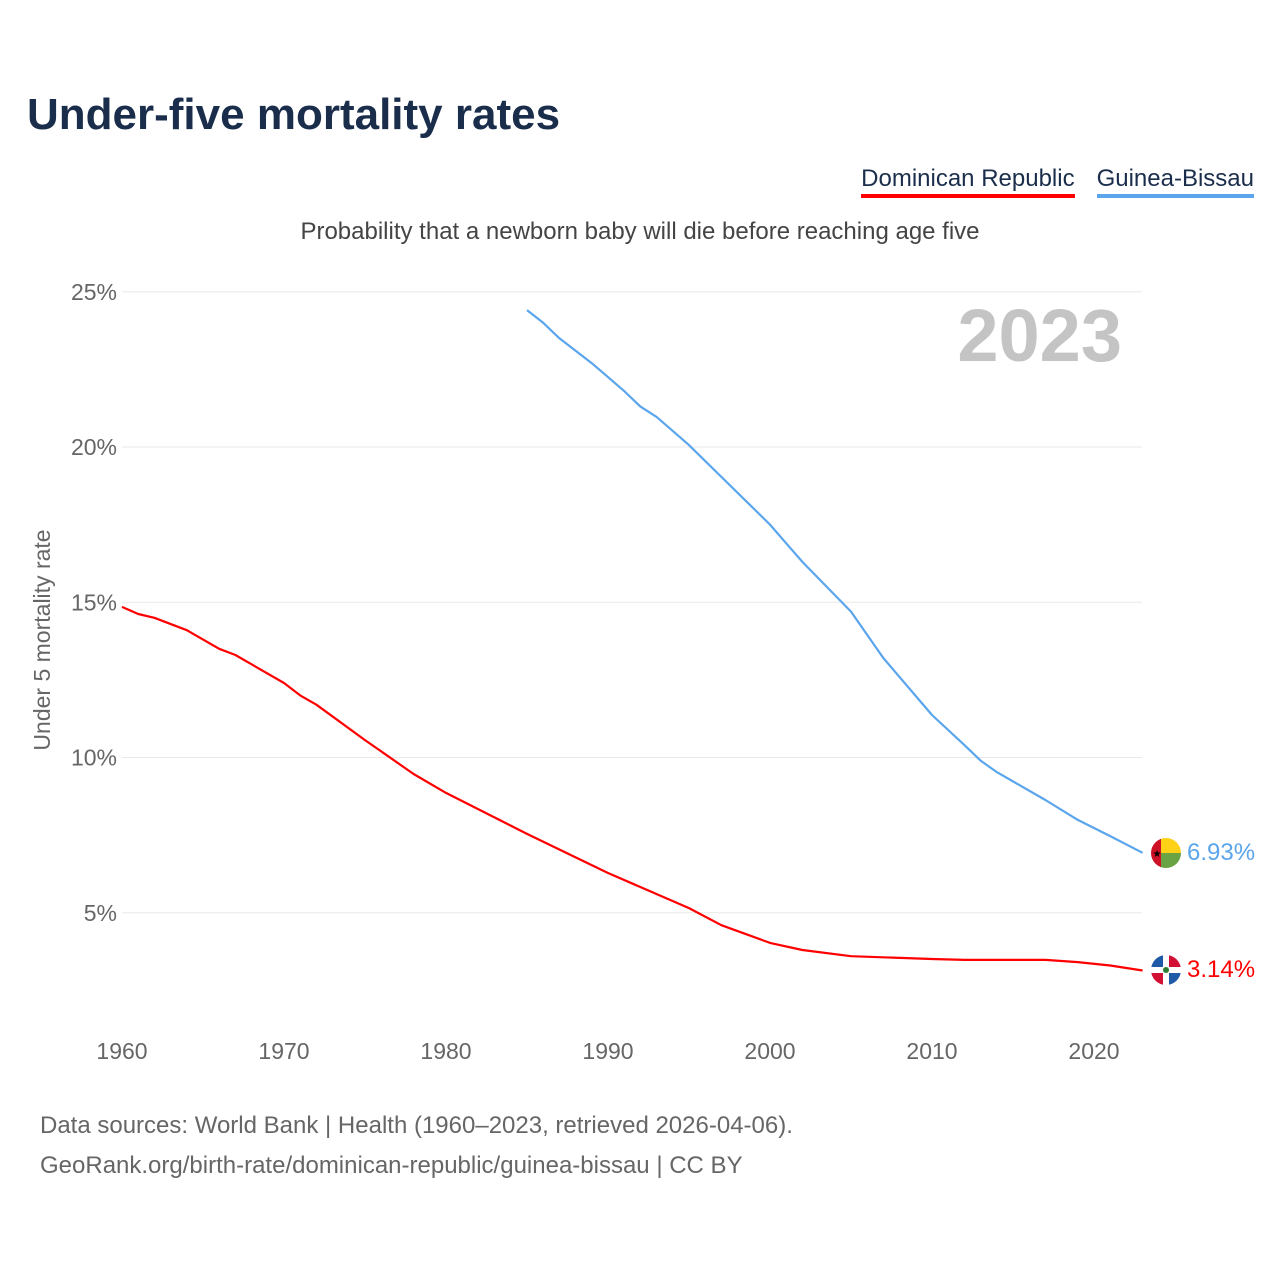 The height and width of the screenshot is (1280, 1280). I want to click on legend-dominican-republic: Dominican Republic, so click(968, 181).